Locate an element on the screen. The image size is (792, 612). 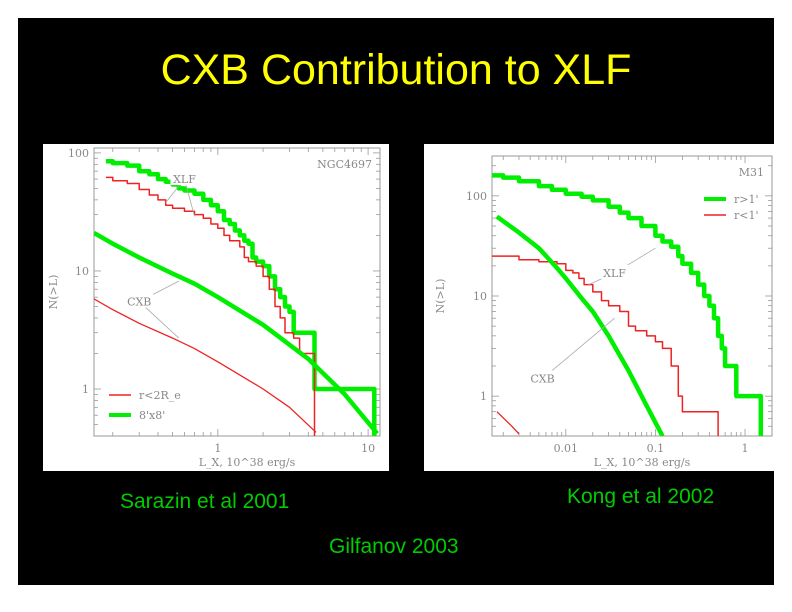
slide-title: CXB Contribution to XLF is located at coordinates (396, 70).